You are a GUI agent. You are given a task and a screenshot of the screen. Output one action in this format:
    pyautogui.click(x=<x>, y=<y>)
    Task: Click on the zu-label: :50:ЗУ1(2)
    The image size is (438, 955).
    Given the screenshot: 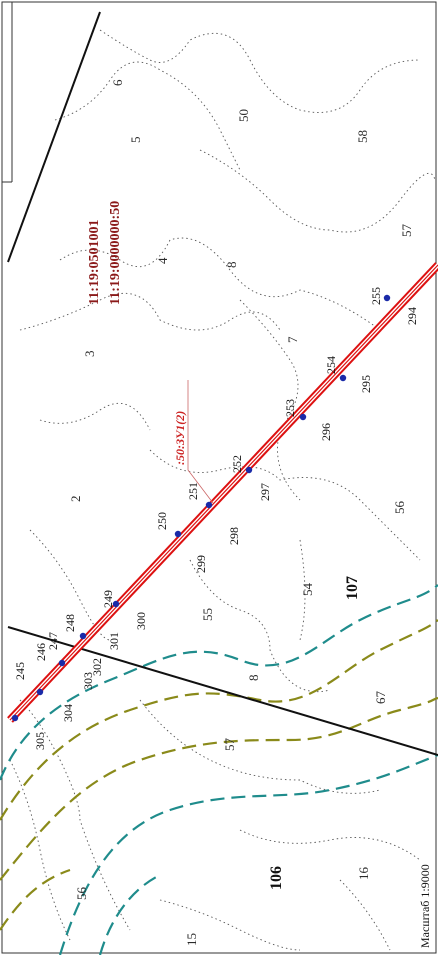 What is the action you would take?
    pyautogui.click(x=180, y=438)
    